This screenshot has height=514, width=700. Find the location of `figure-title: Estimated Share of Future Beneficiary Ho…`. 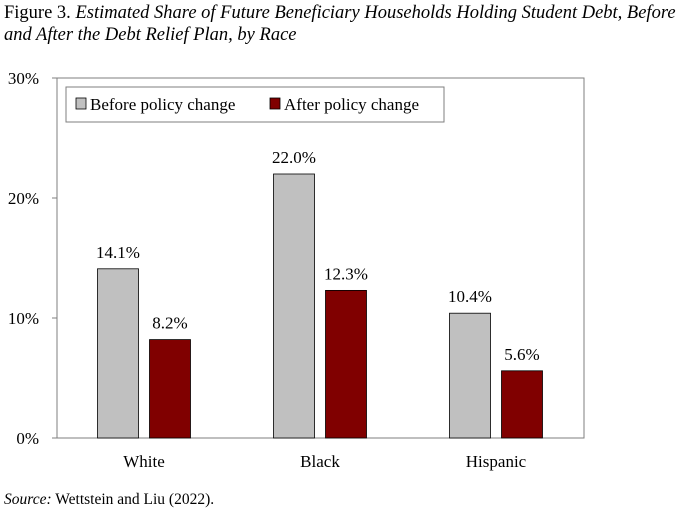

figure-title: Estimated Share of Future Beneficiary Ho… is located at coordinates (340, 24).